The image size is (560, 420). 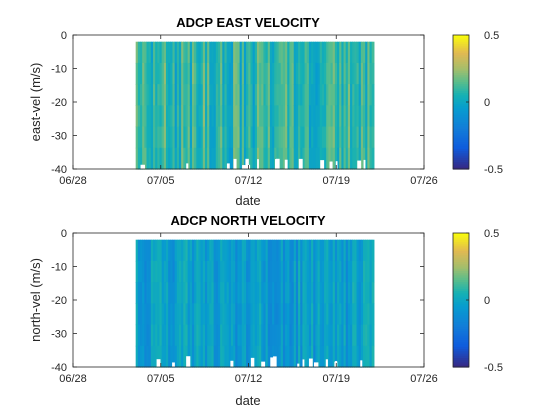 I want to click on east-missing-data-gap, so click(x=364, y=164).